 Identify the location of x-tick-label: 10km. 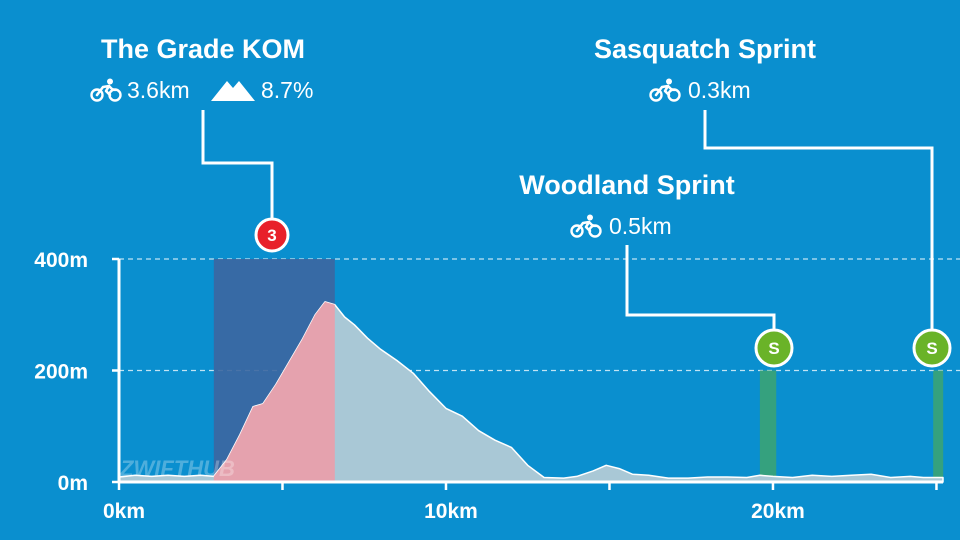
(451, 511).